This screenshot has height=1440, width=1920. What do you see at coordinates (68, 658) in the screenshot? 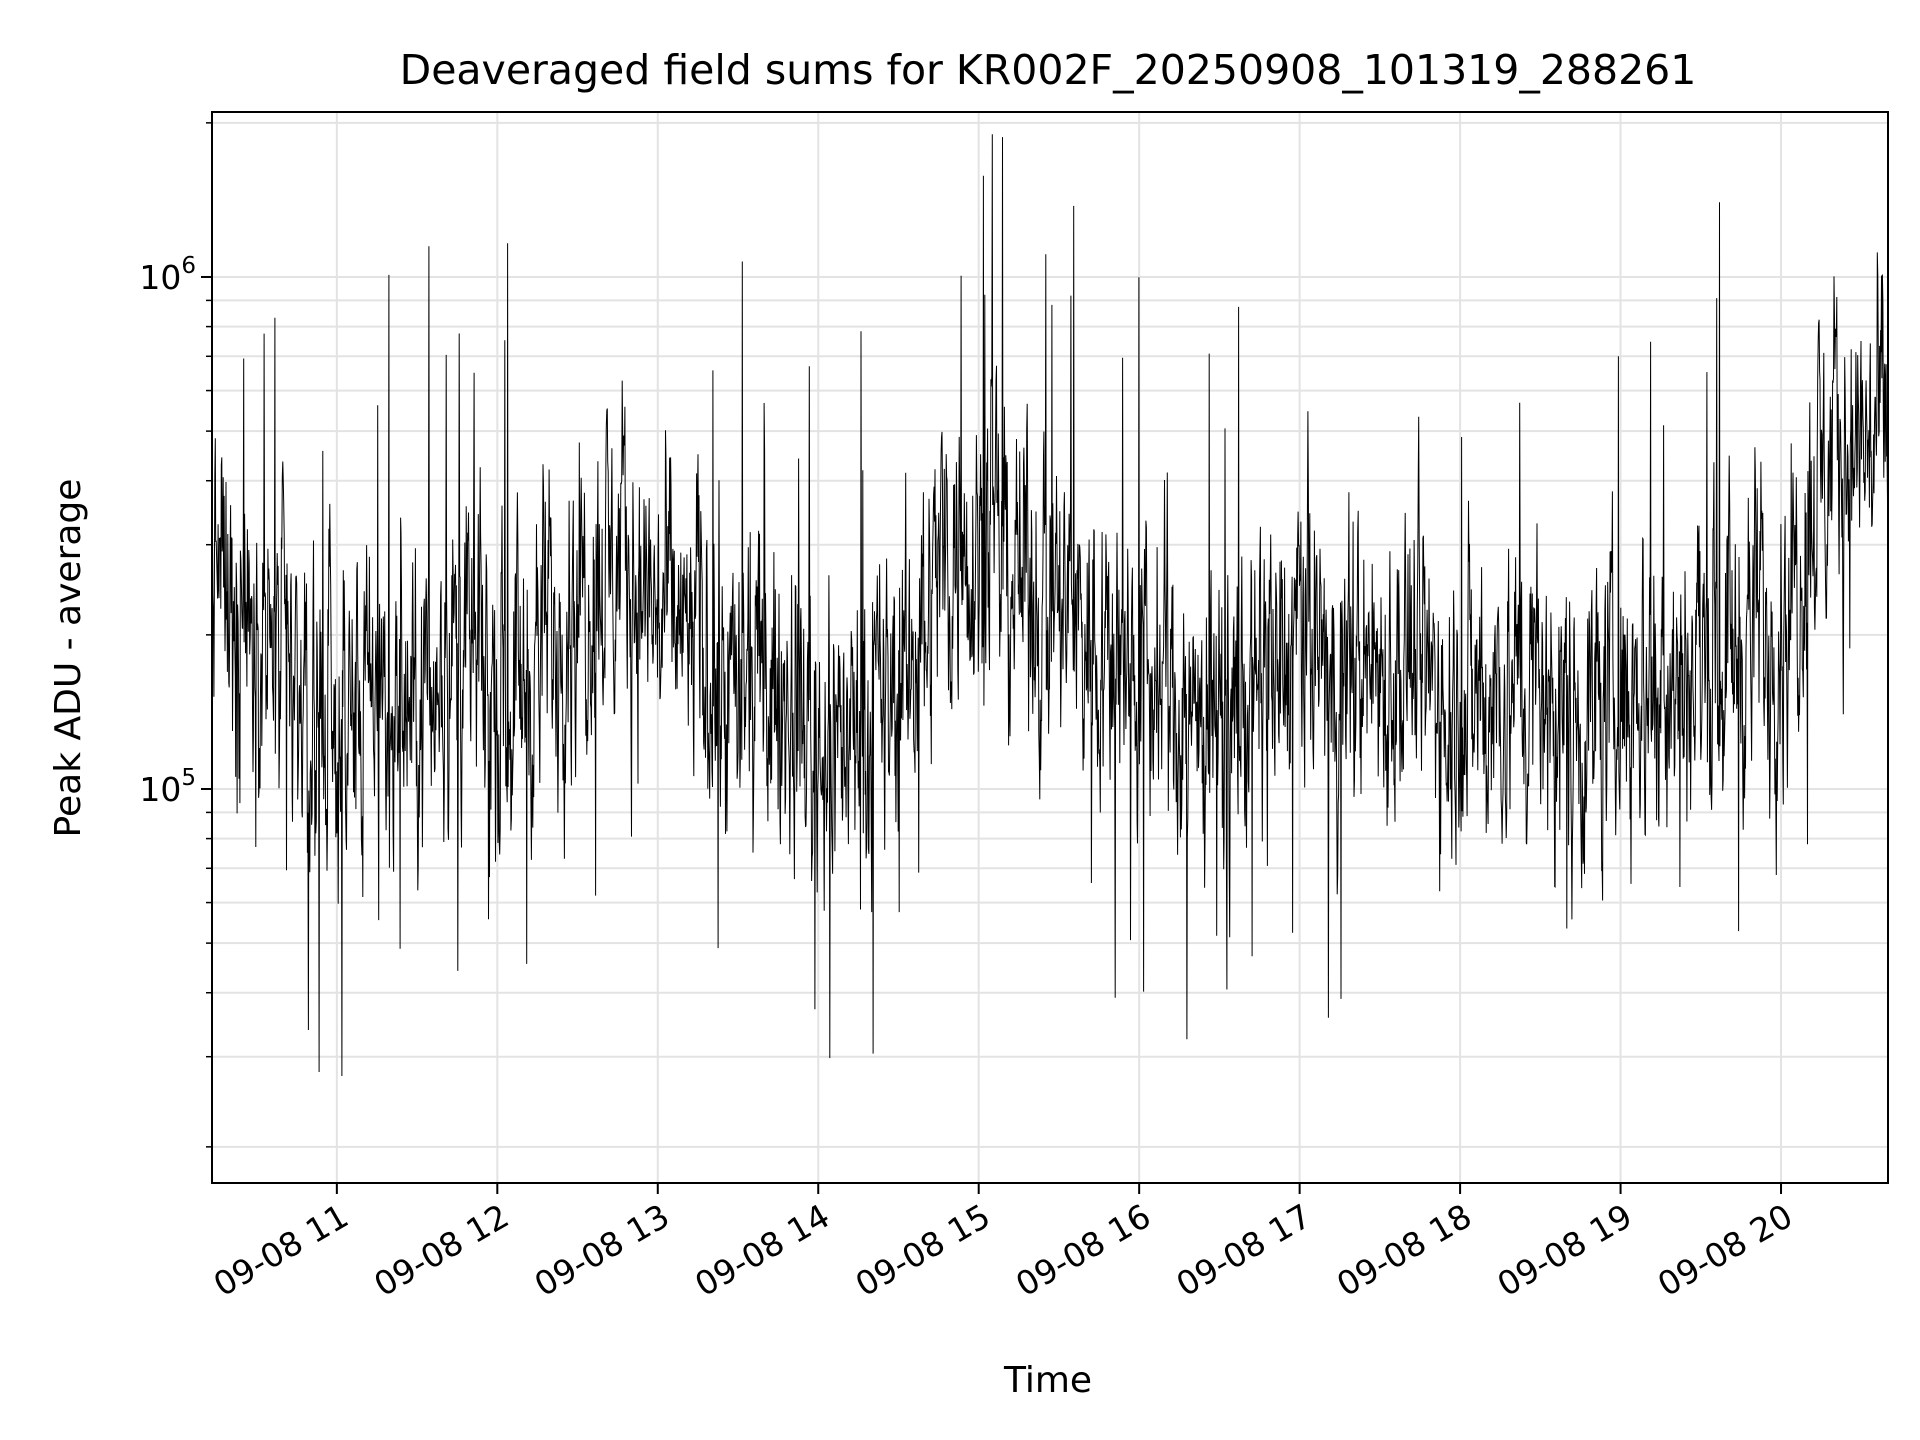
I see `y-axis-label: Peak ADU - average` at bounding box center [68, 658].